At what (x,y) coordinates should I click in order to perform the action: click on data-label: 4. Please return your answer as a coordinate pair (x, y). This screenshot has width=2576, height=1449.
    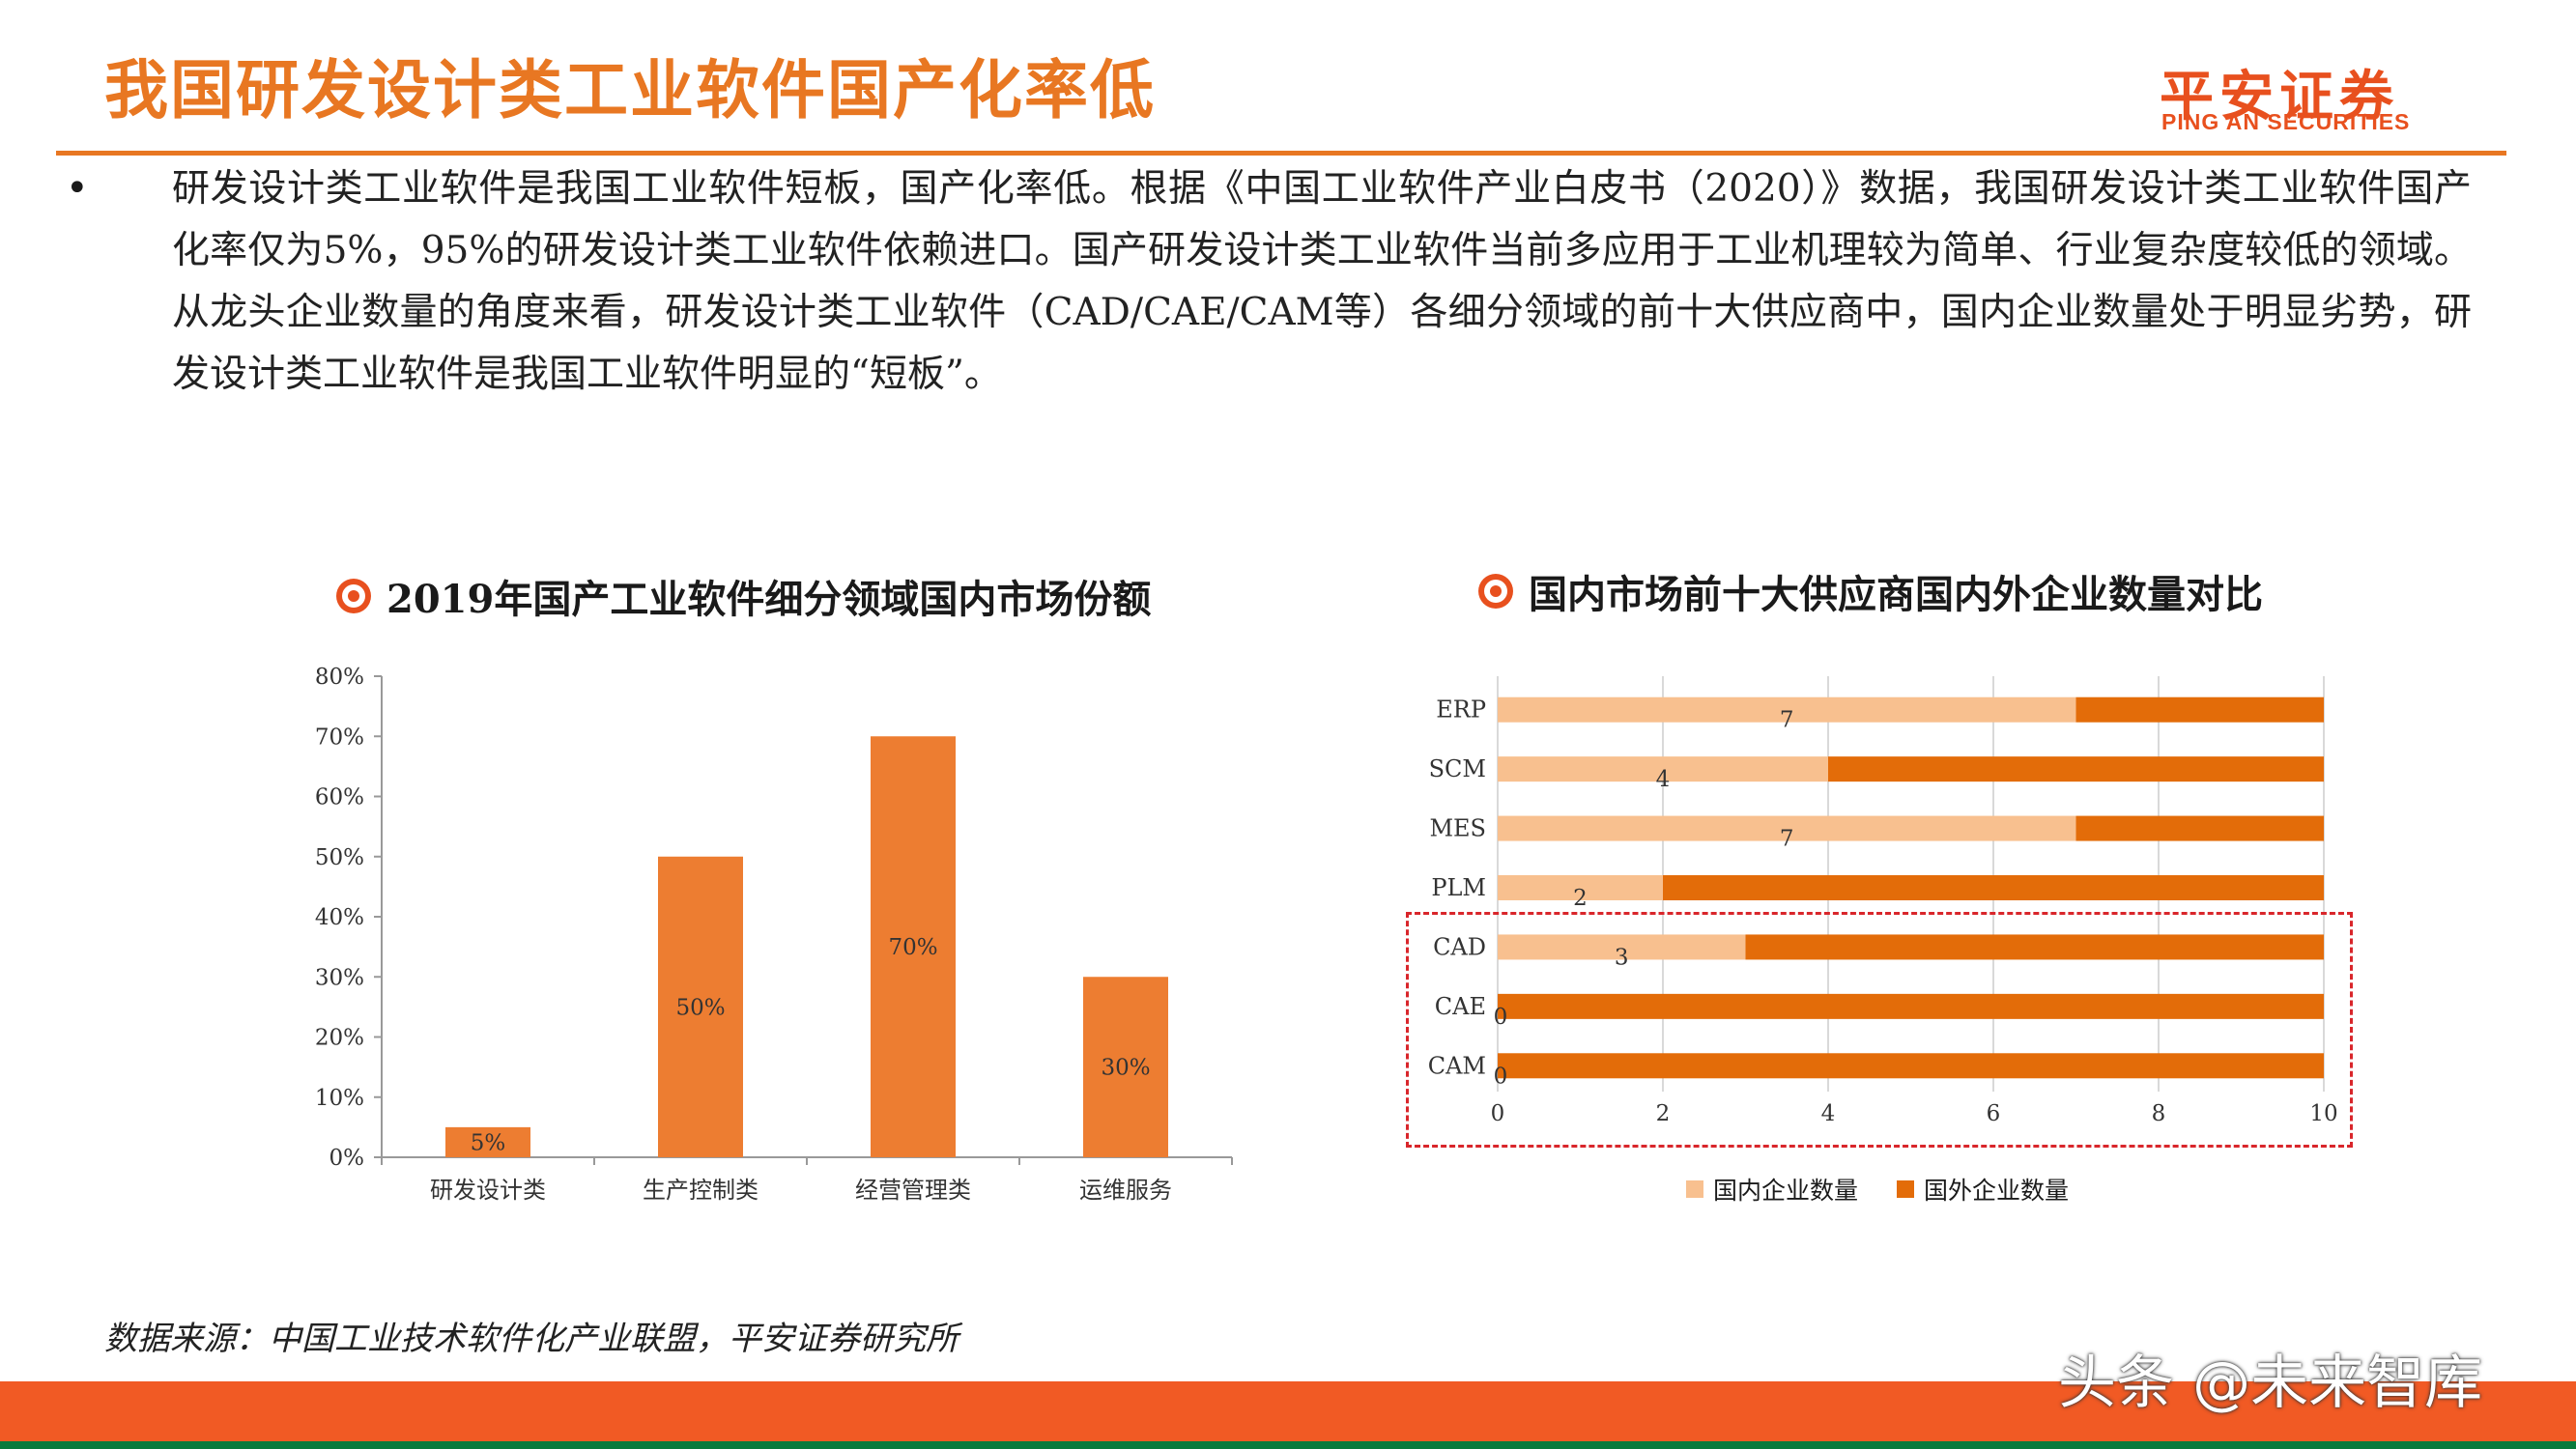
    Looking at the image, I should click on (1664, 779).